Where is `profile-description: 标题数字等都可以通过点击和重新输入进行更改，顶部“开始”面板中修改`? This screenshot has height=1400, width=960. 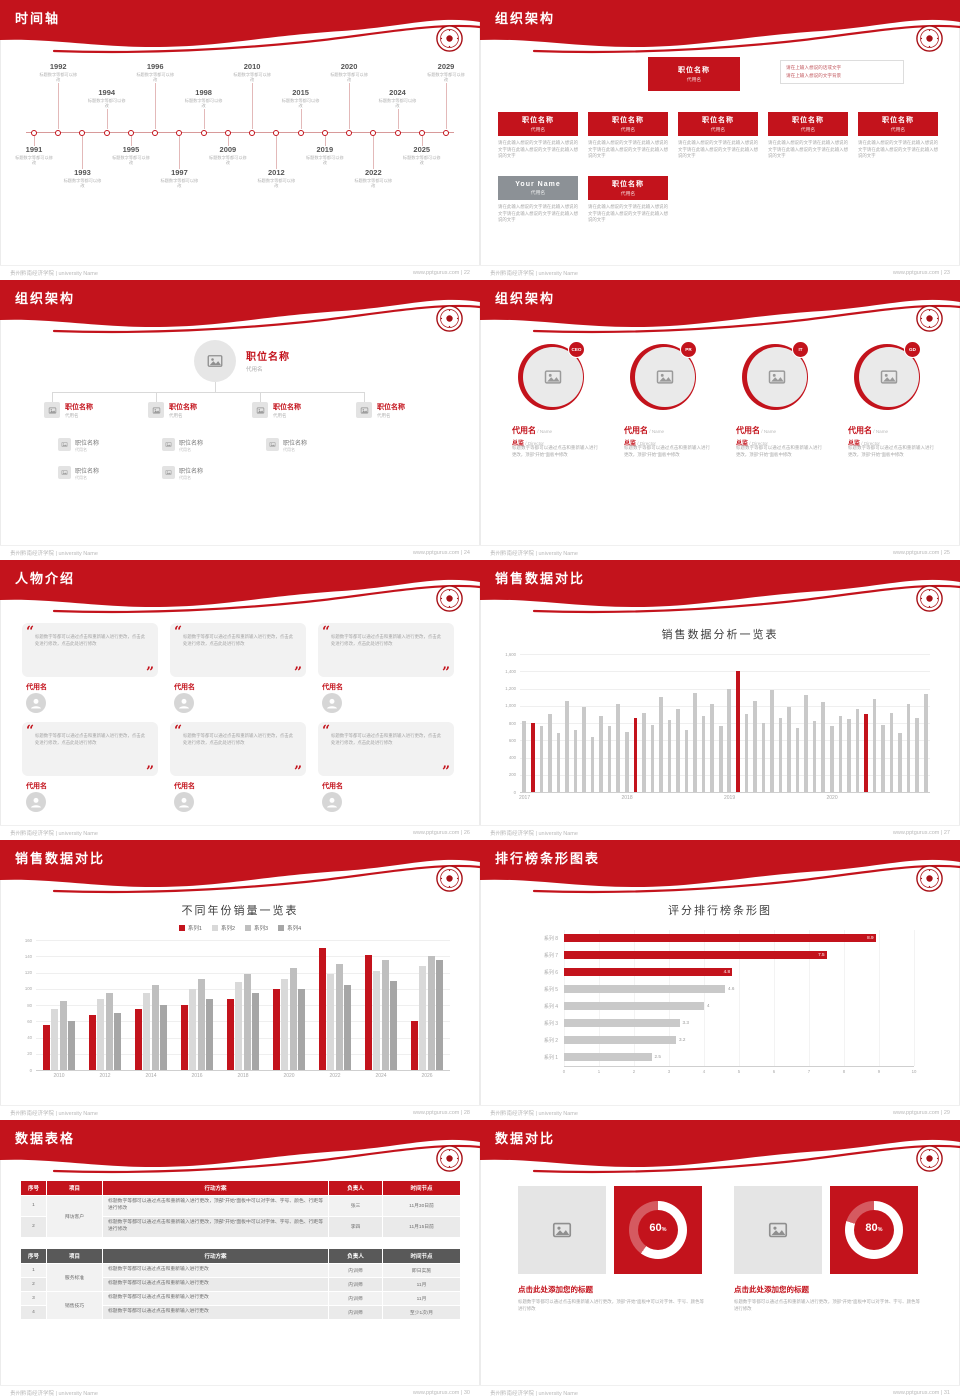 profile-description: 标题数字等都可以通过点击和重新输入进行更改，顶部“开始”面板中修改 is located at coordinates (555, 451).